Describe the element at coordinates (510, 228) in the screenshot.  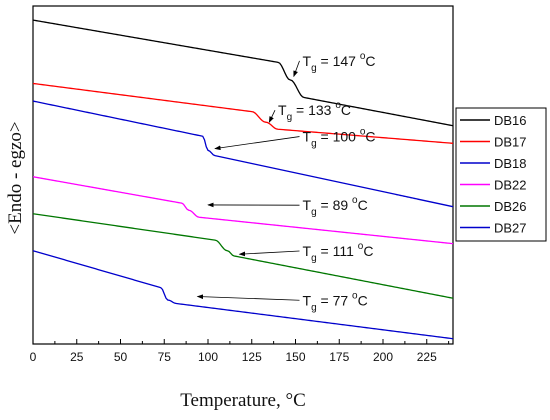
I see `legend-label-db27: DB27` at that location.